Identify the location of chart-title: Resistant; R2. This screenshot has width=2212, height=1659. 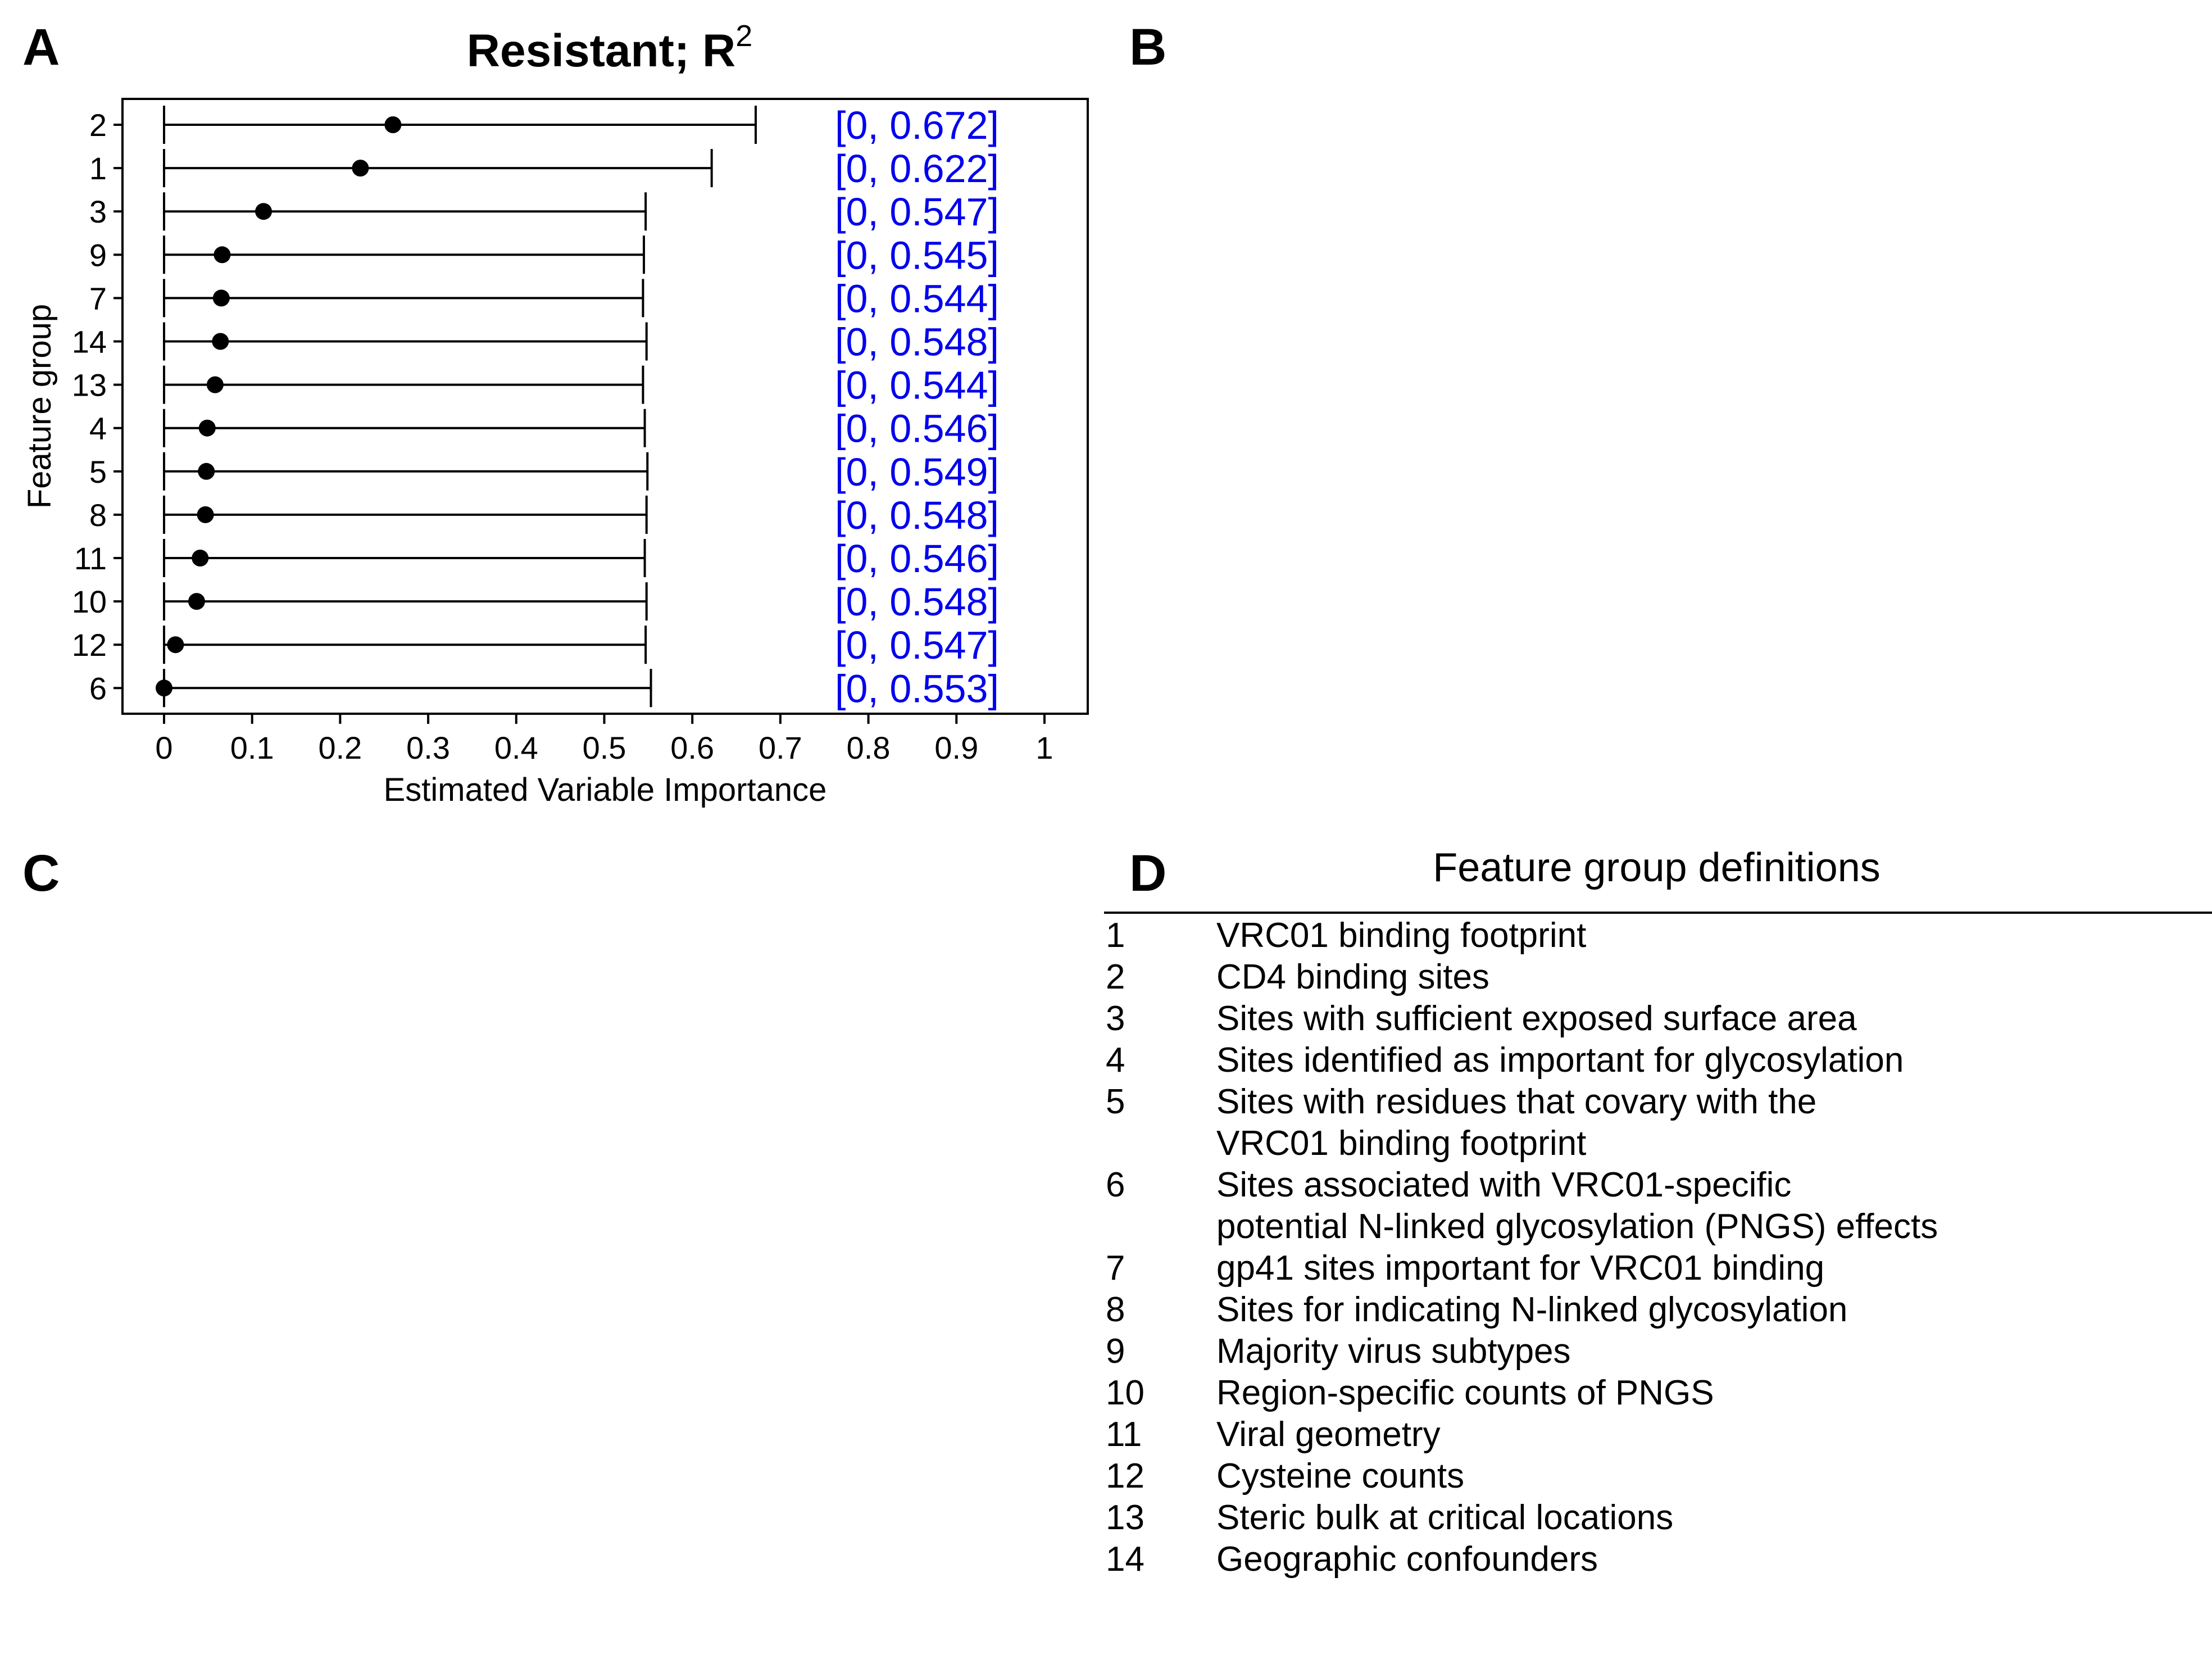
(609, 48).